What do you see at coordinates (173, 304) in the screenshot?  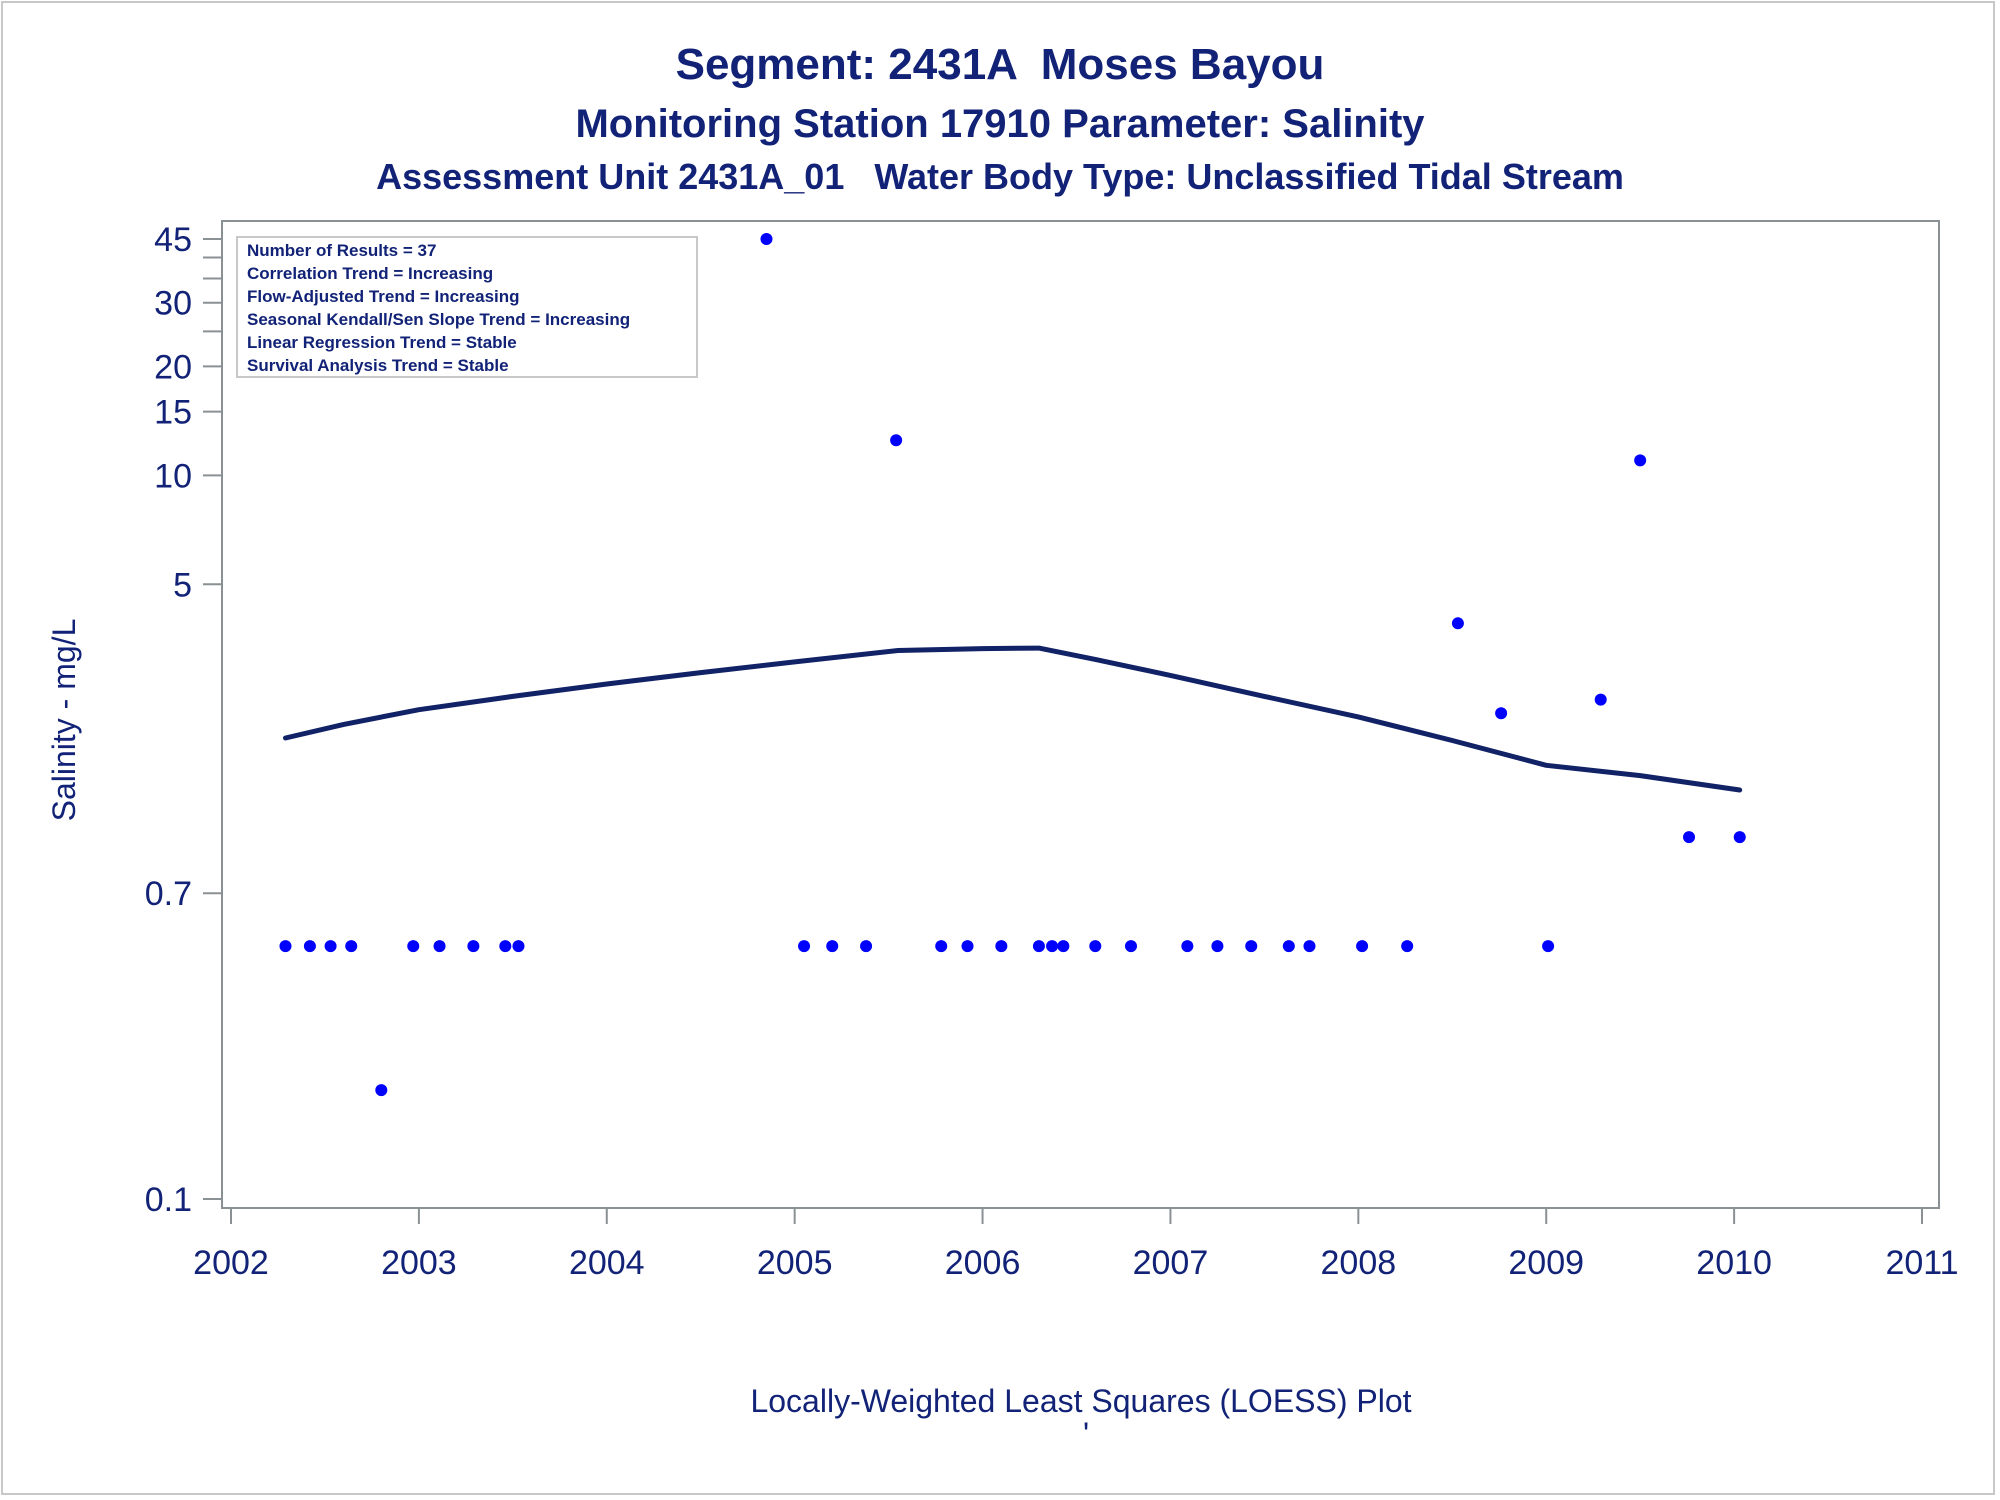 I see `y-tick-label: 30` at bounding box center [173, 304].